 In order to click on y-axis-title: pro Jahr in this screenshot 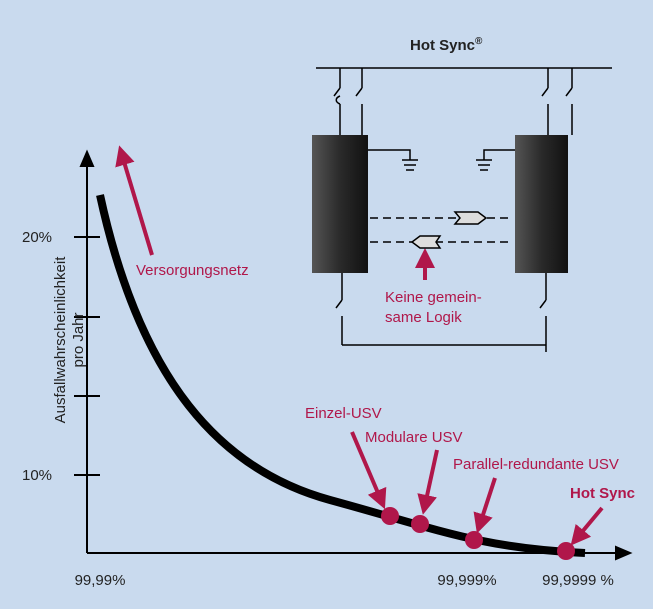, I will do `click(78, 339)`.